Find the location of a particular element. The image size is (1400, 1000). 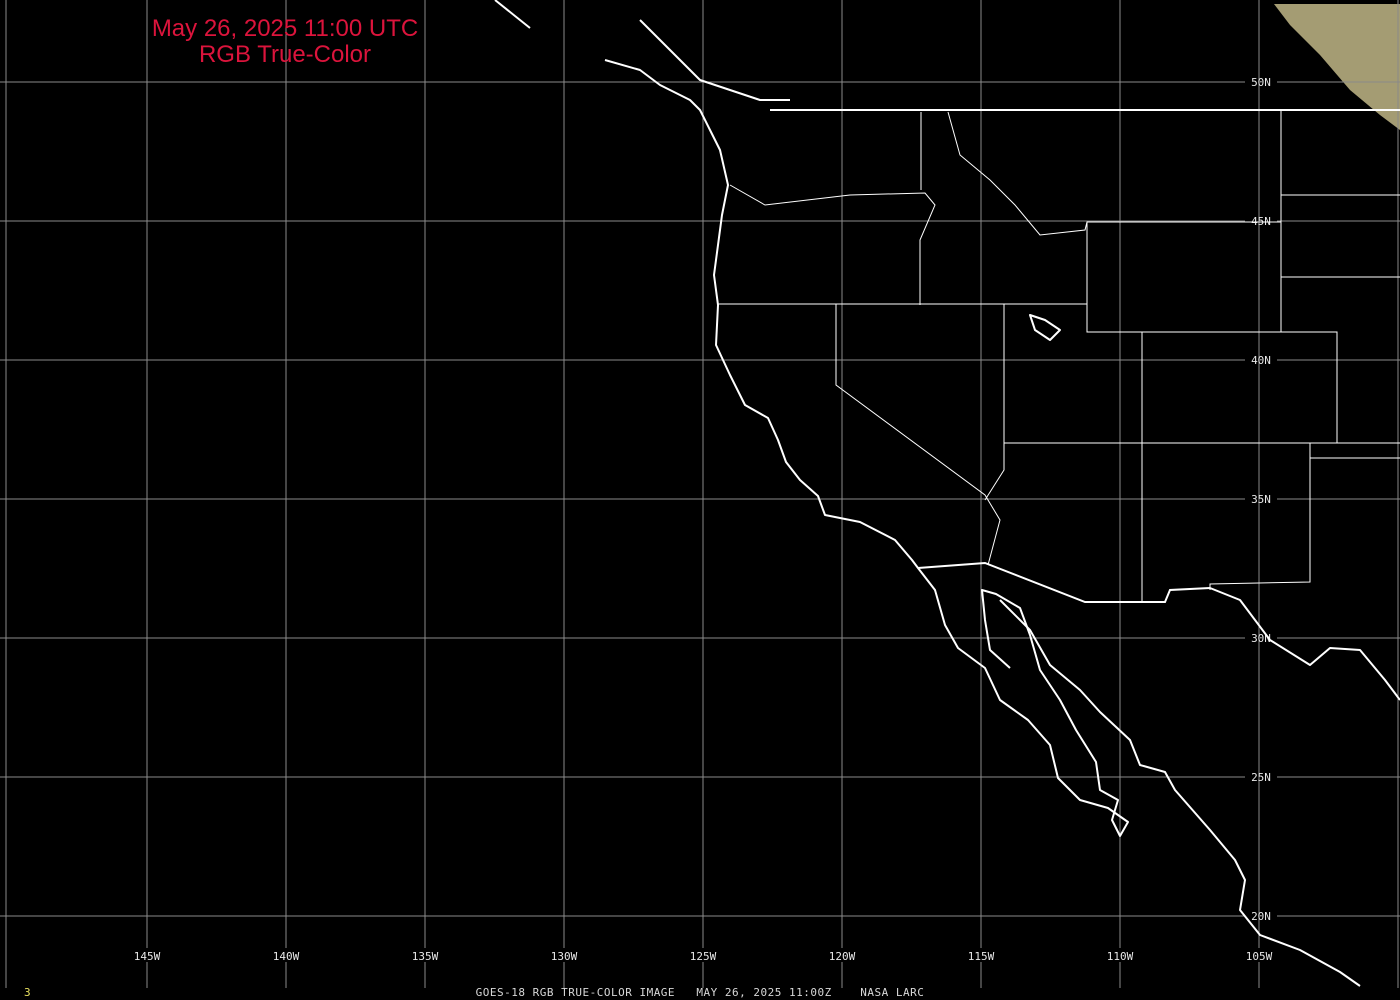

lon-label: 110W is located at coordinates (1120, 956).